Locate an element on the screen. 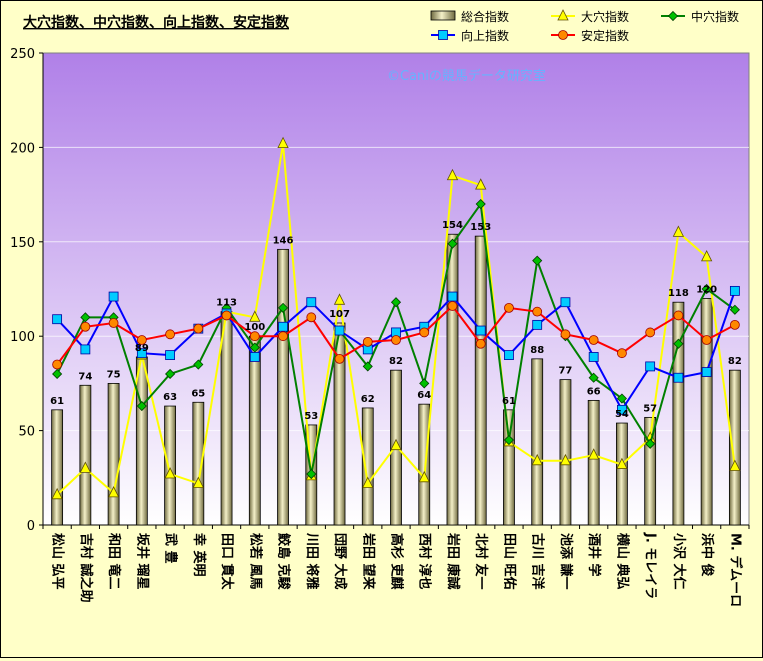  x-tick-label: 川田 将雅 is located at coordinates (312, 561).